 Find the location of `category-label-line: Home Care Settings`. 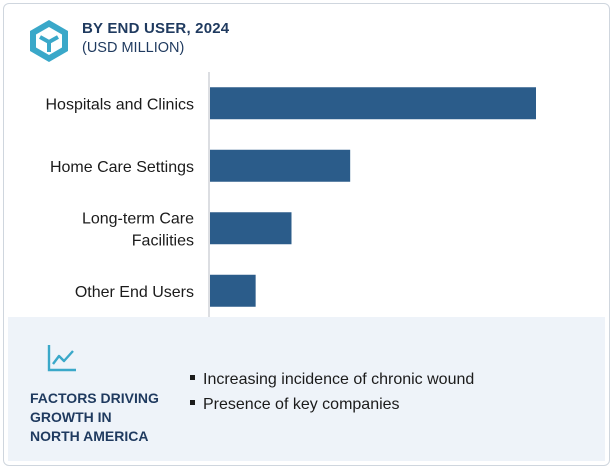

category-label-line: Home Care Settings is located at coordinates (122, 167).